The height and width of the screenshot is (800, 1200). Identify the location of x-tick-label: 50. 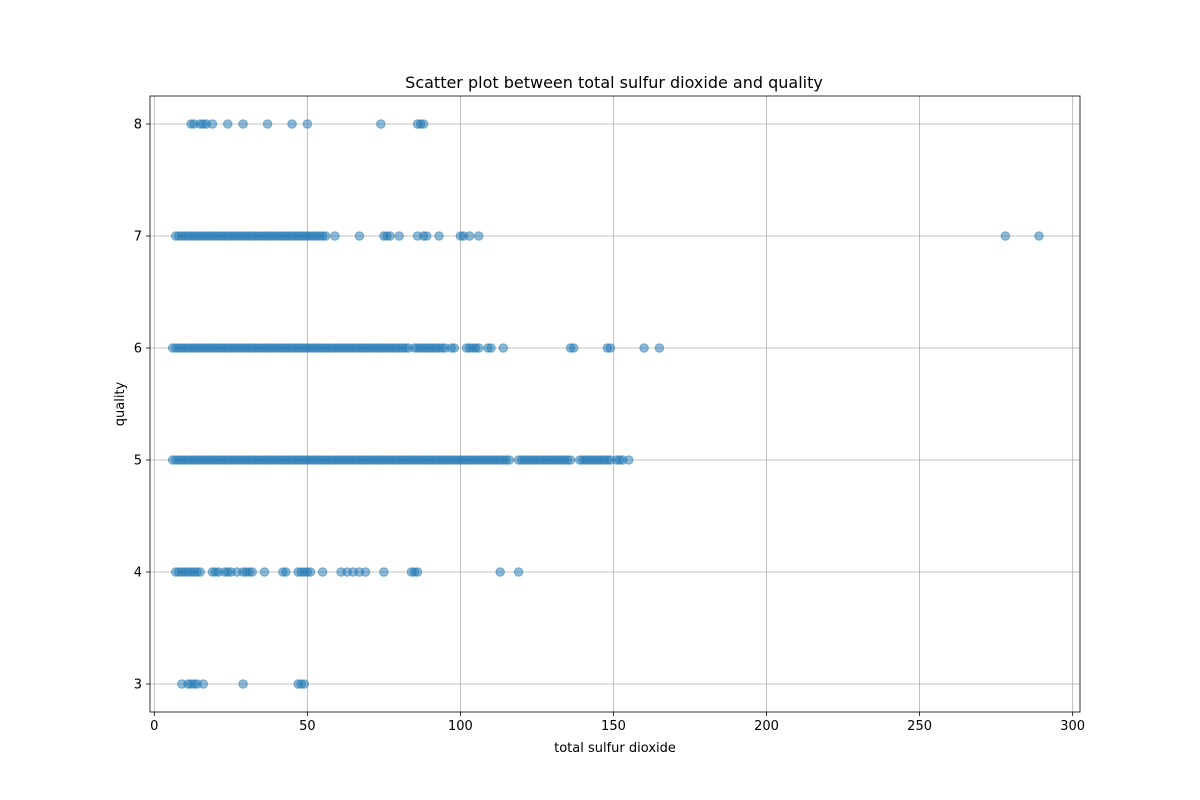
(307, 726).